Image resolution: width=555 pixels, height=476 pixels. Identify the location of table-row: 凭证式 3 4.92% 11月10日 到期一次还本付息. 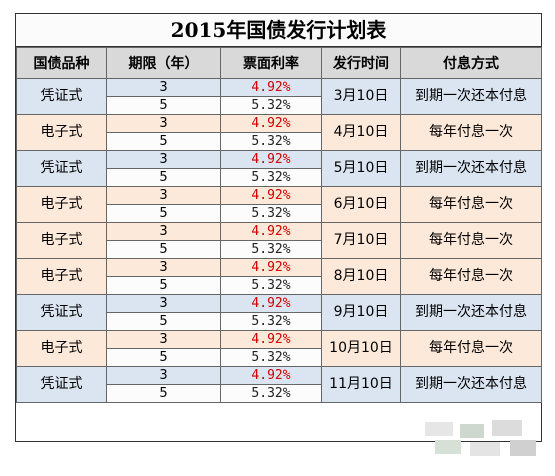
(279, 384).